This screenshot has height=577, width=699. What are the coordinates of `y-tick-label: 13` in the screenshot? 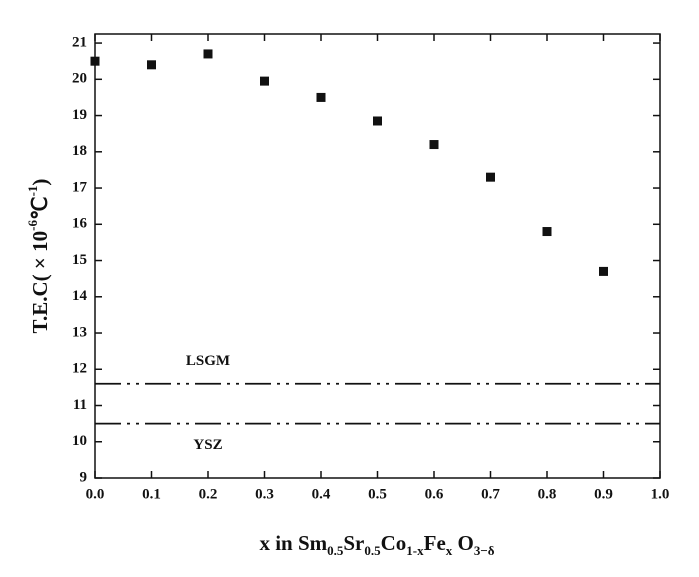 It's located at (79, 332).